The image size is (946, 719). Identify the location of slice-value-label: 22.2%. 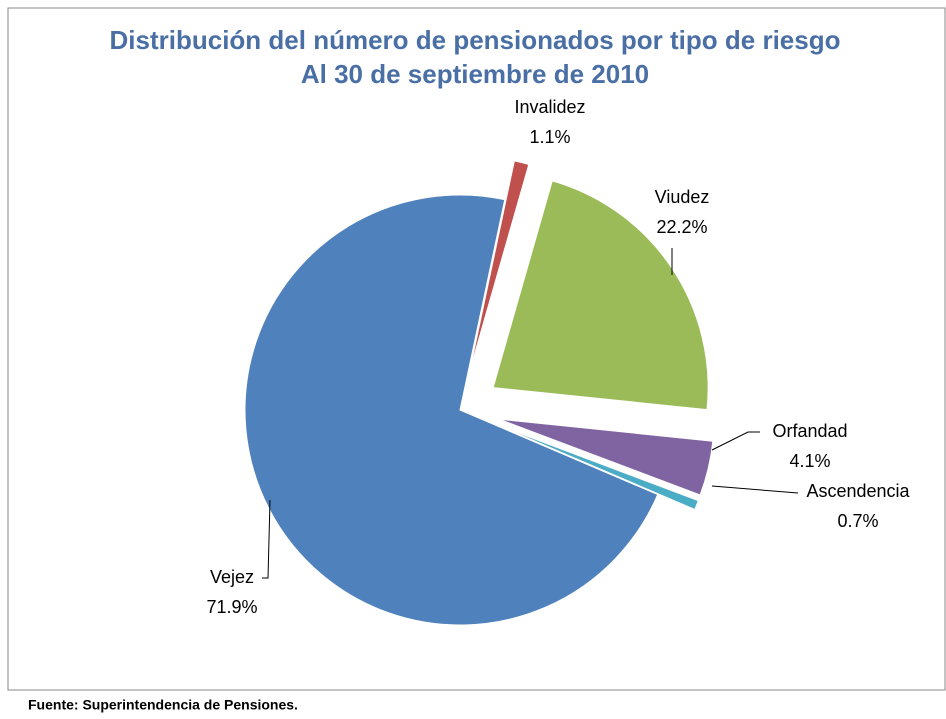
(681, 227).